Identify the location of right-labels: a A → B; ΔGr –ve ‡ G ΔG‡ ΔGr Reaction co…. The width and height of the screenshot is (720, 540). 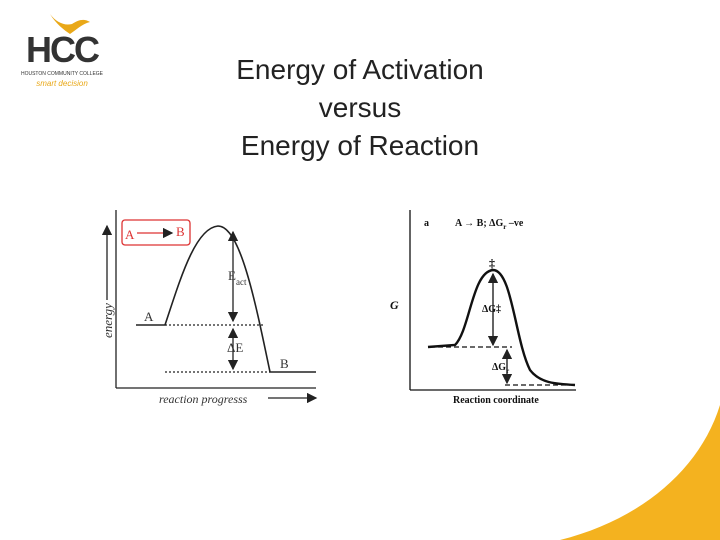
(464, 312).